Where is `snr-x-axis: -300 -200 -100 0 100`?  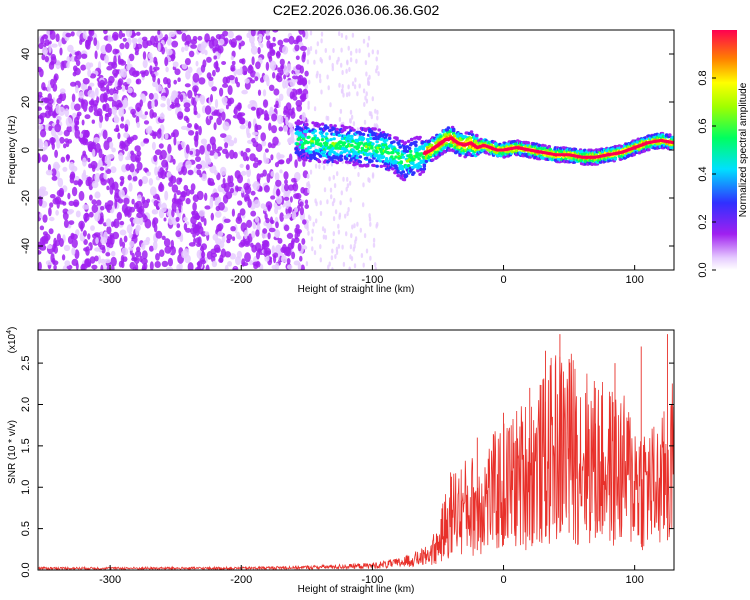 snr-x-axis: -300 -200 -100 0 100 is located at coordinates (371, 575).